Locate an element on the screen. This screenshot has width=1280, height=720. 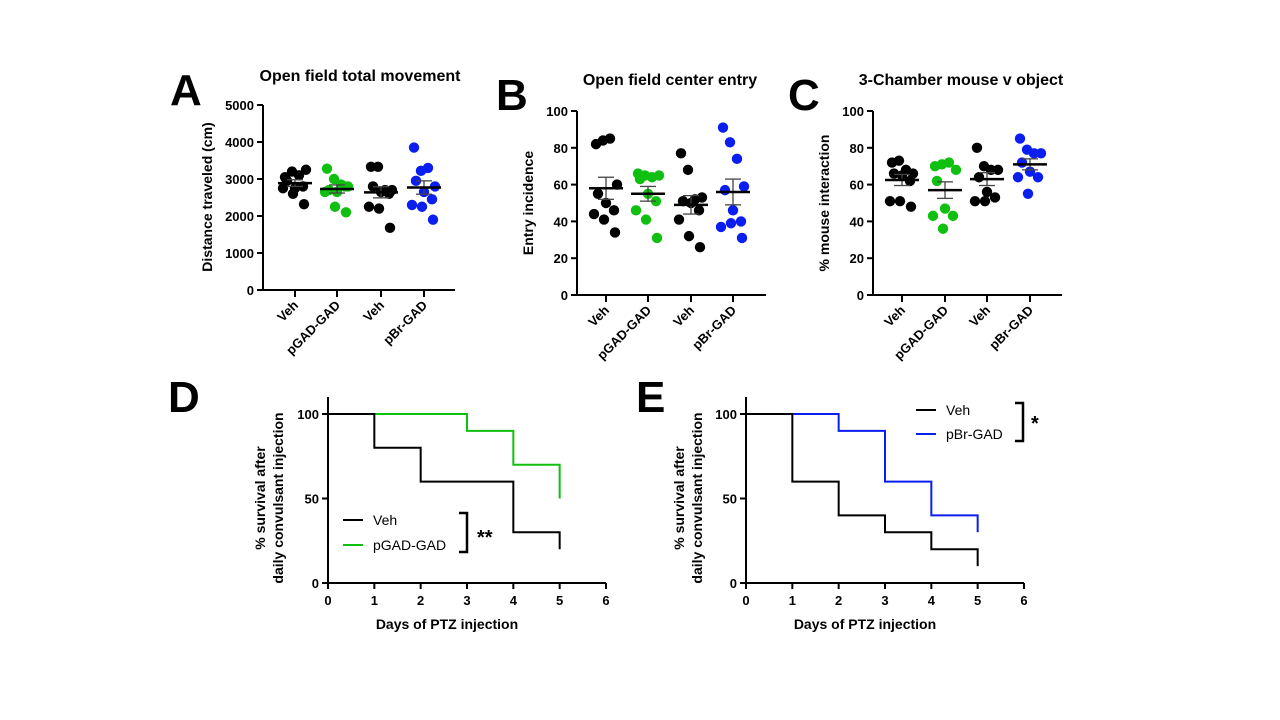
y-axis-label: % mouse interaction is located at coordinates (824, 203).